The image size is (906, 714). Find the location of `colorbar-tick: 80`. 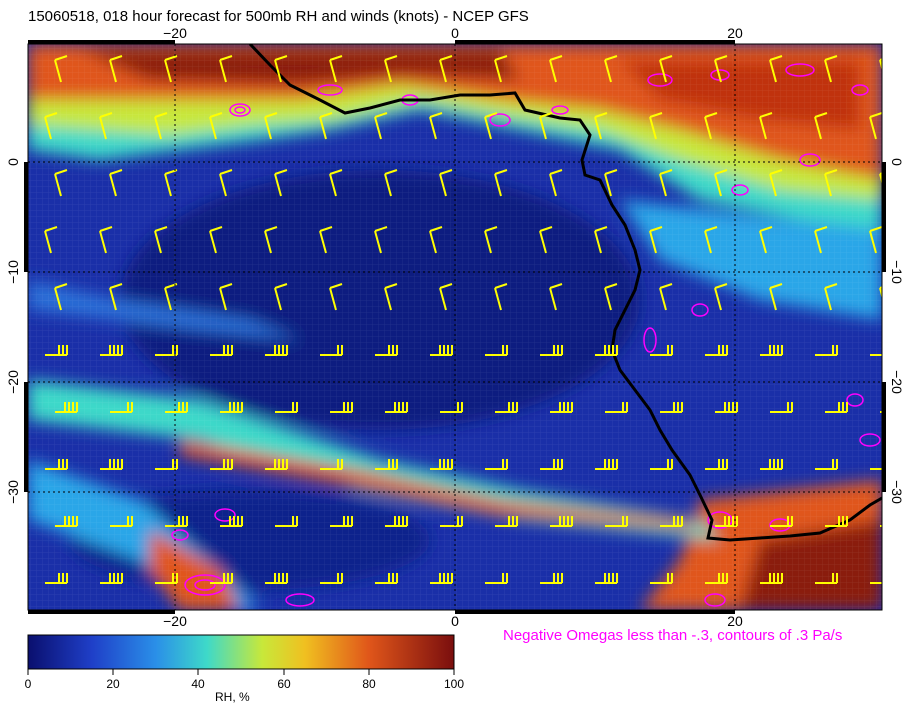

colorbar-tick: 80 is located at coordinates (369, 684).